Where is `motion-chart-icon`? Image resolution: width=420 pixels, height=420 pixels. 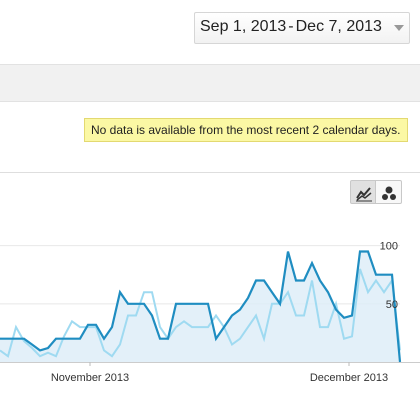
motion-chart-icon is located at coordinates (389, 193).